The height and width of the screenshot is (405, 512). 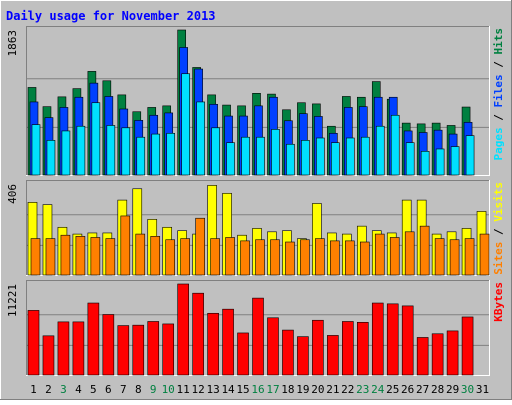 What do you see at coordinates (138, 389) in the screenshot?
I see `day-label-8: 8` at bounding box center [138, 389].